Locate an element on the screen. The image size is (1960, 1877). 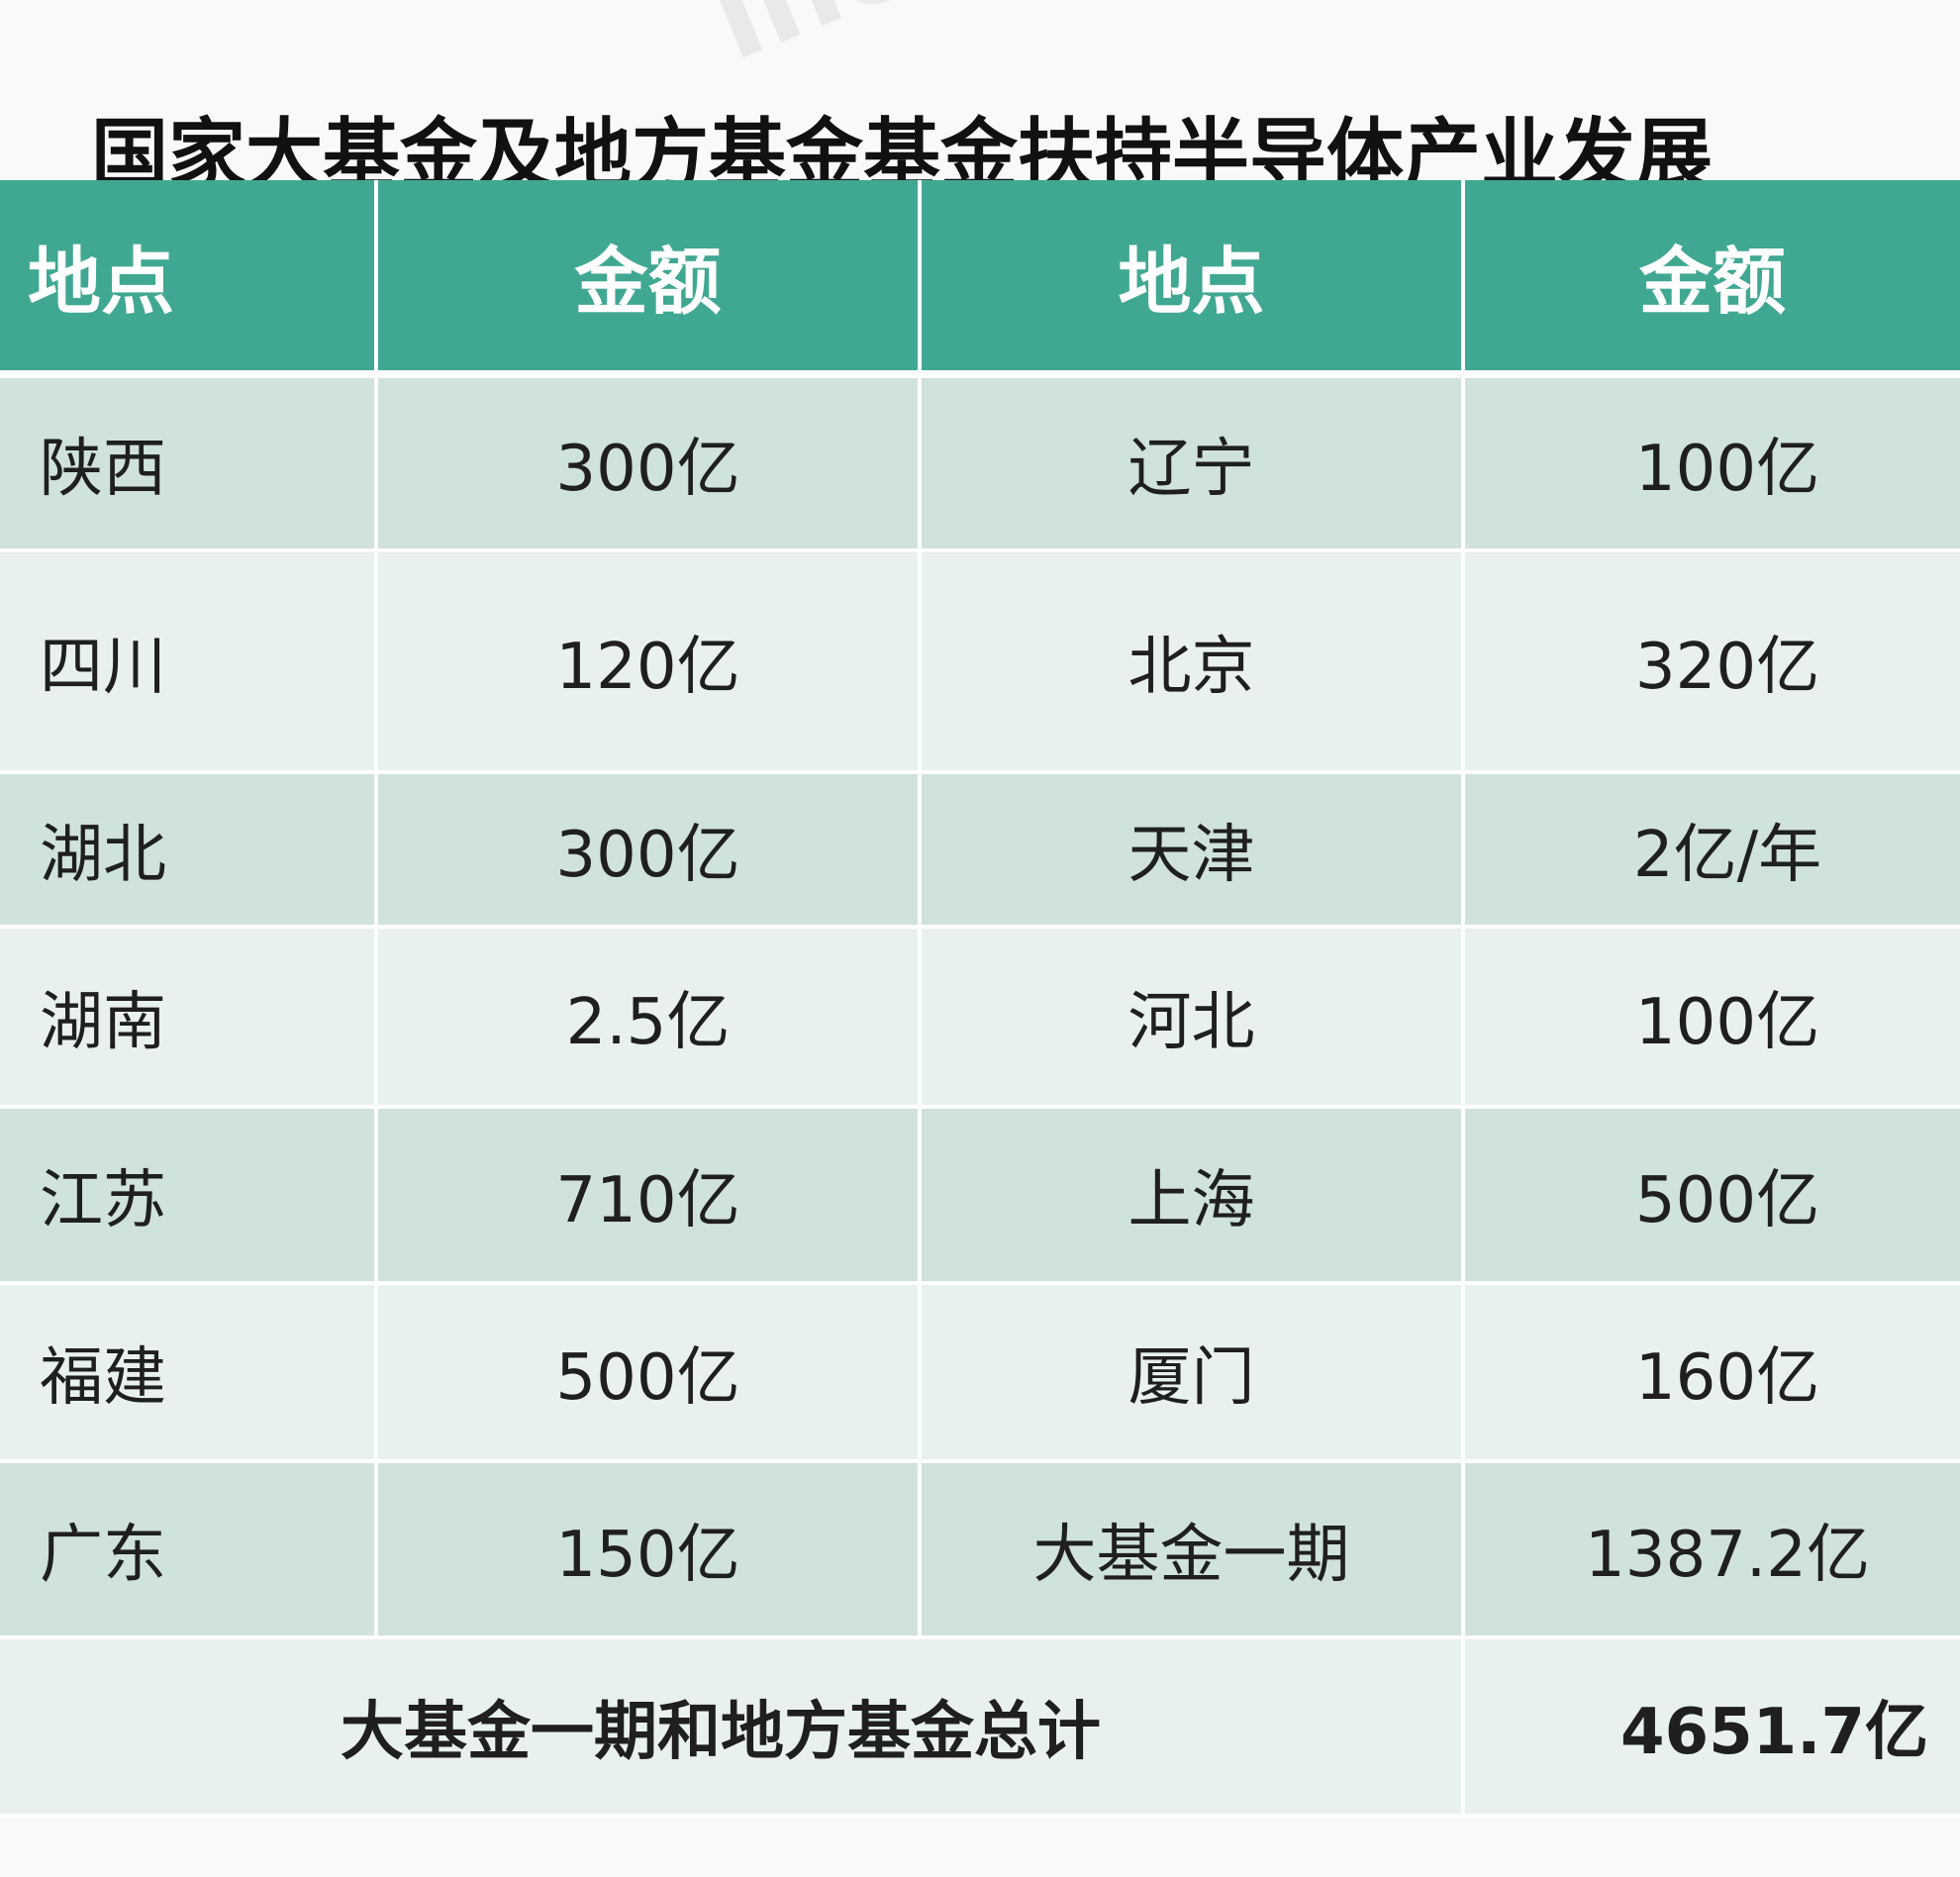
table-header-row: 地点 金额 地点 金额 is located at coordinates (980, 279).